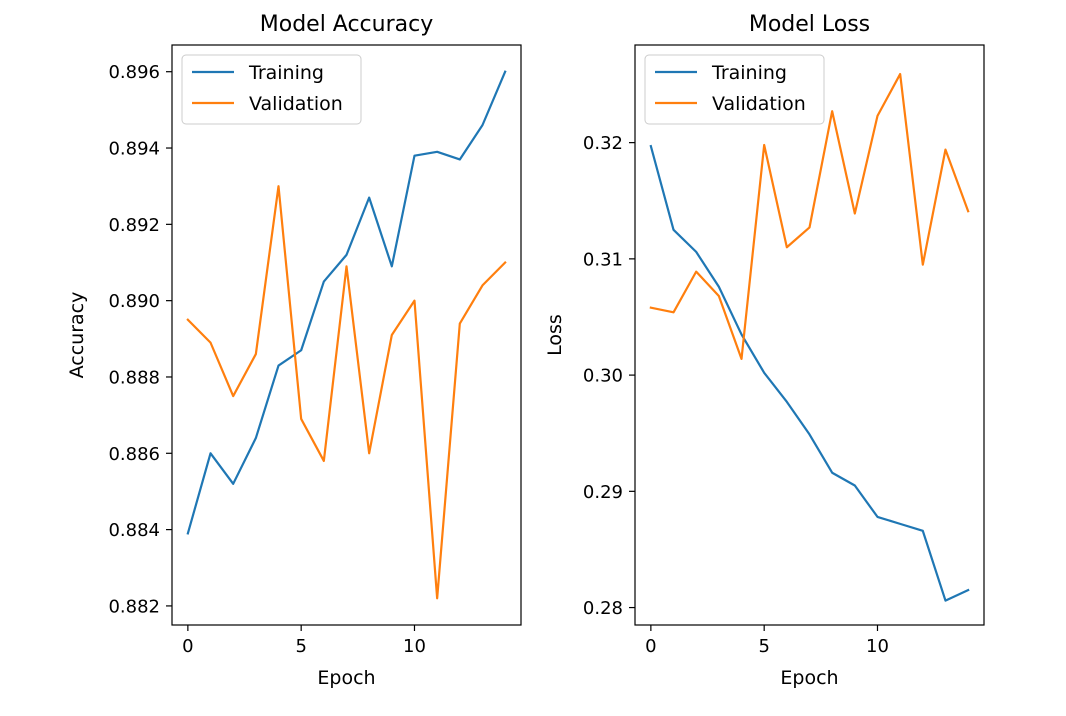 The height and width of the screenshot is (716, 1066). I want to click on accuracy-y-tick-label: 0.890, so click(134, 301).